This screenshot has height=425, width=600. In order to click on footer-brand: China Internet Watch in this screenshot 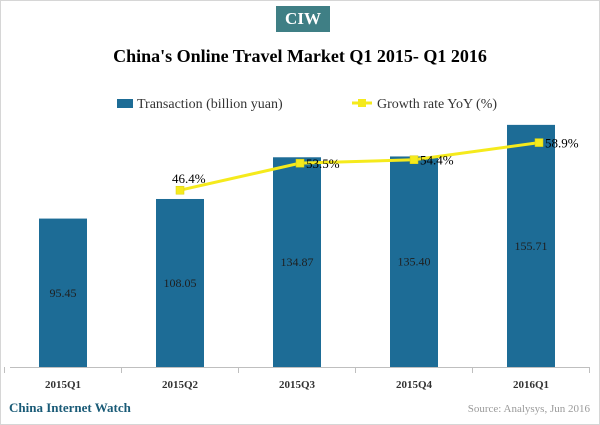, I will do `click(70, 407)`.